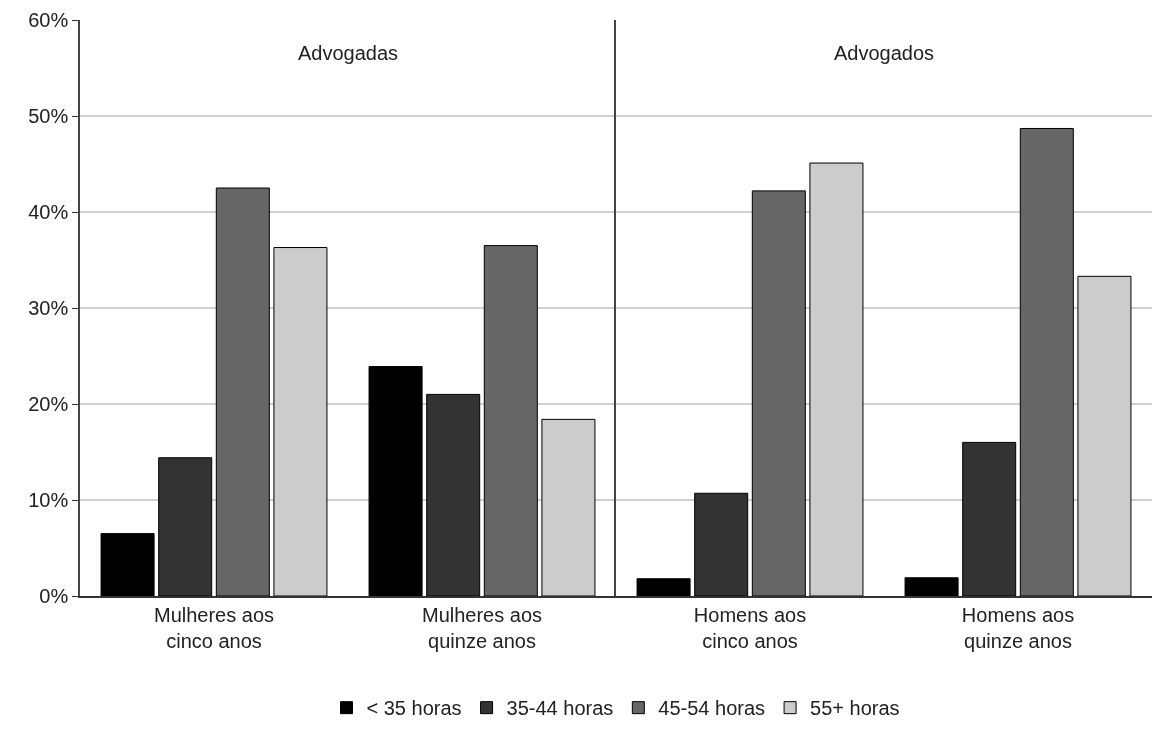  Describe the element at coordinates (48, 308) in the screenshot. I see `y-tick-label: 30%` at that location.